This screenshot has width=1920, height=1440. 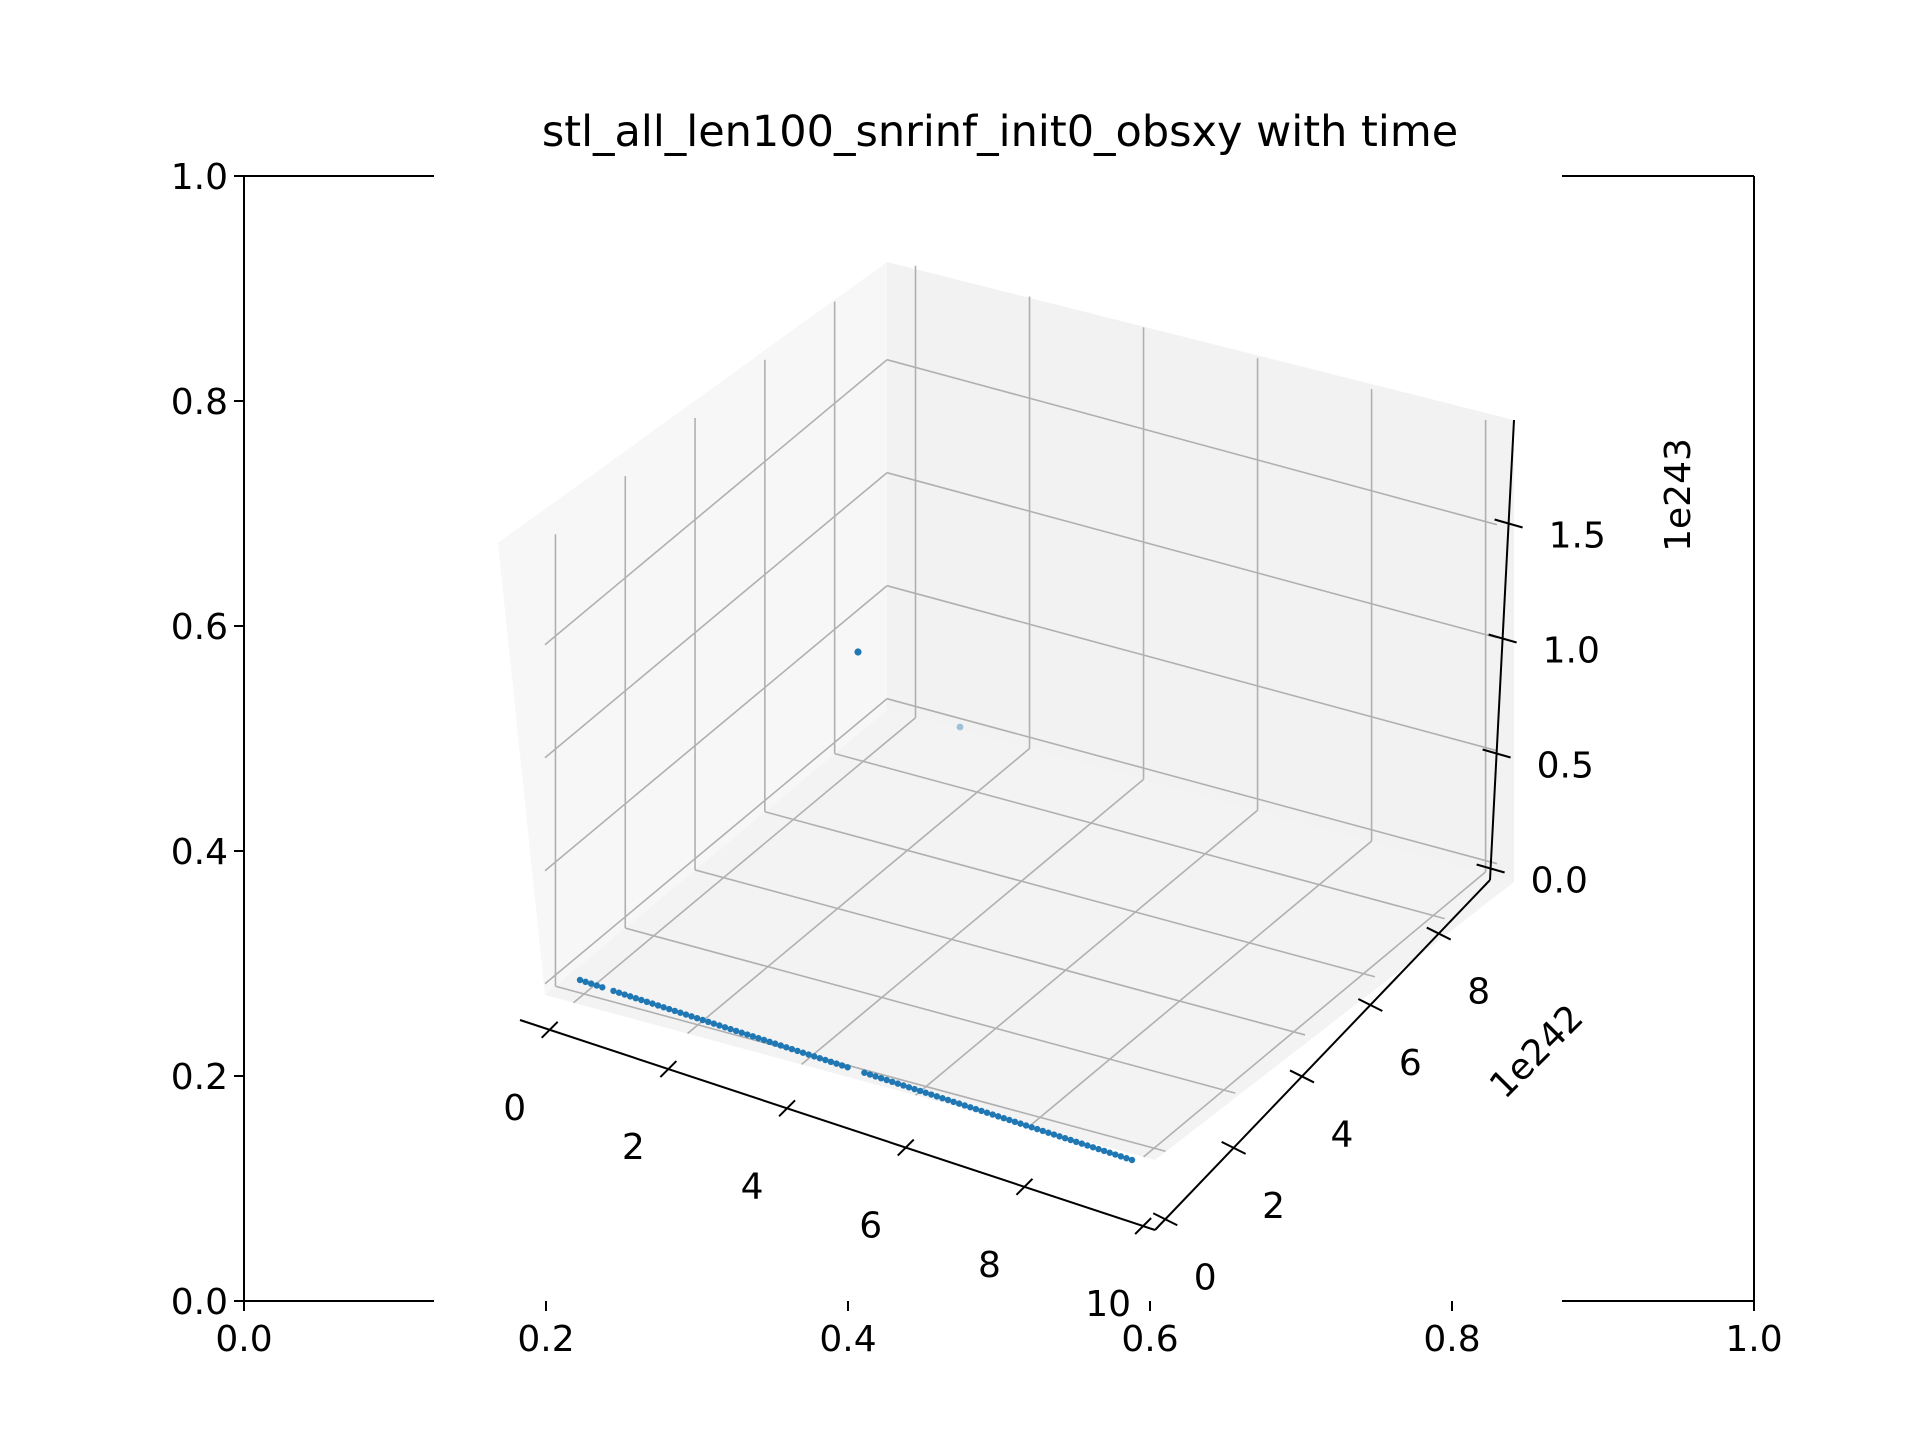 What do you see at coordinates (837, 1125) in the screenshot?
I see `x-axis-line` at bounding box center [837, 1125].